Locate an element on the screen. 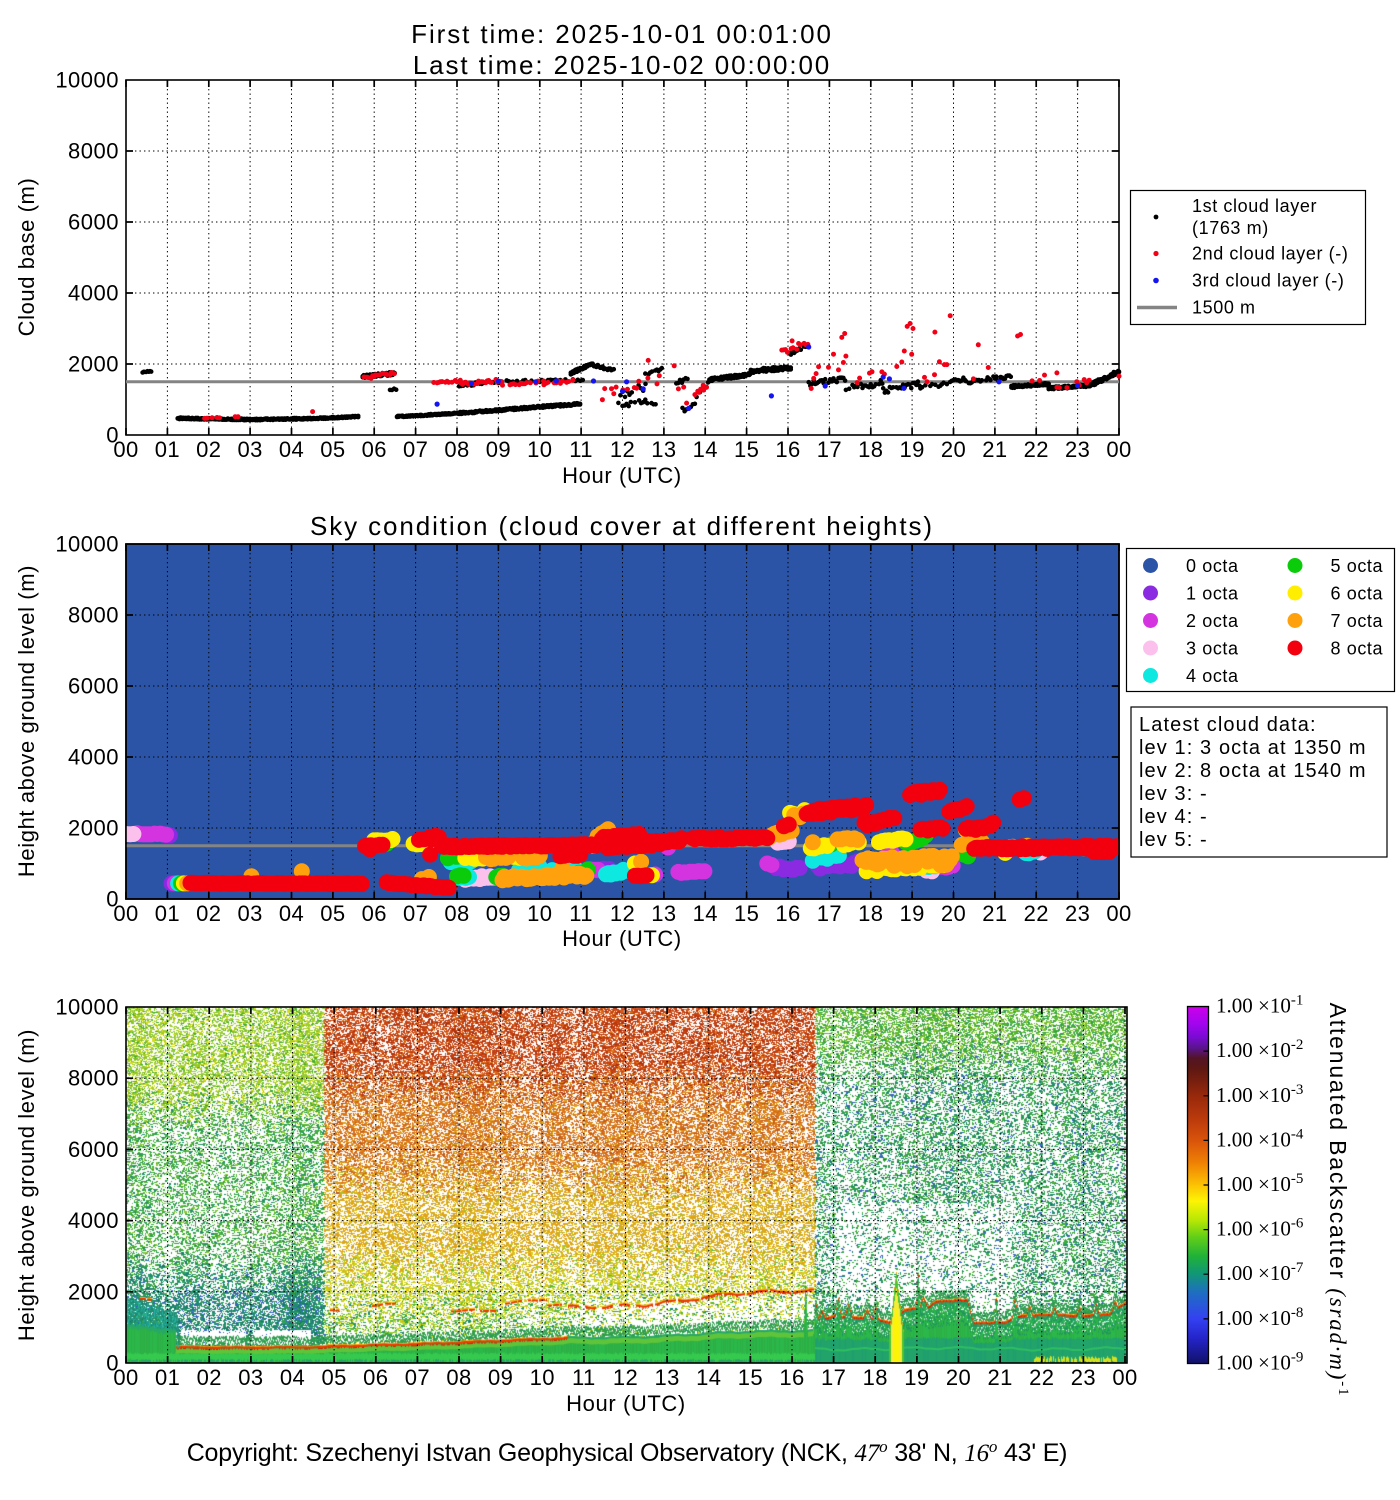 This screenshot has width=1400, height=1500. svg-text: 18 is located at coordinates (875, 1377).